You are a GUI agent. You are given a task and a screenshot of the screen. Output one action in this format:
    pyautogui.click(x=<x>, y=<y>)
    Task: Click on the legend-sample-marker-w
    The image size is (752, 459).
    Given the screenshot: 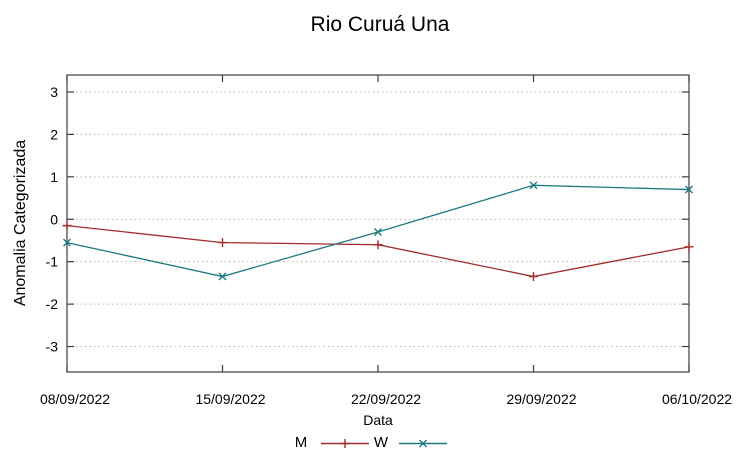 What is the action you would take?
    pyautogui.click(x=423, y=443)
    